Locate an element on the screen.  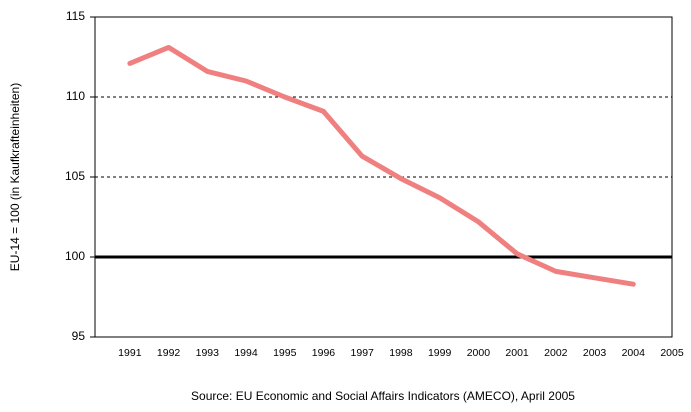
x-tick-label: 1992 is located at coordinates (169, 353).